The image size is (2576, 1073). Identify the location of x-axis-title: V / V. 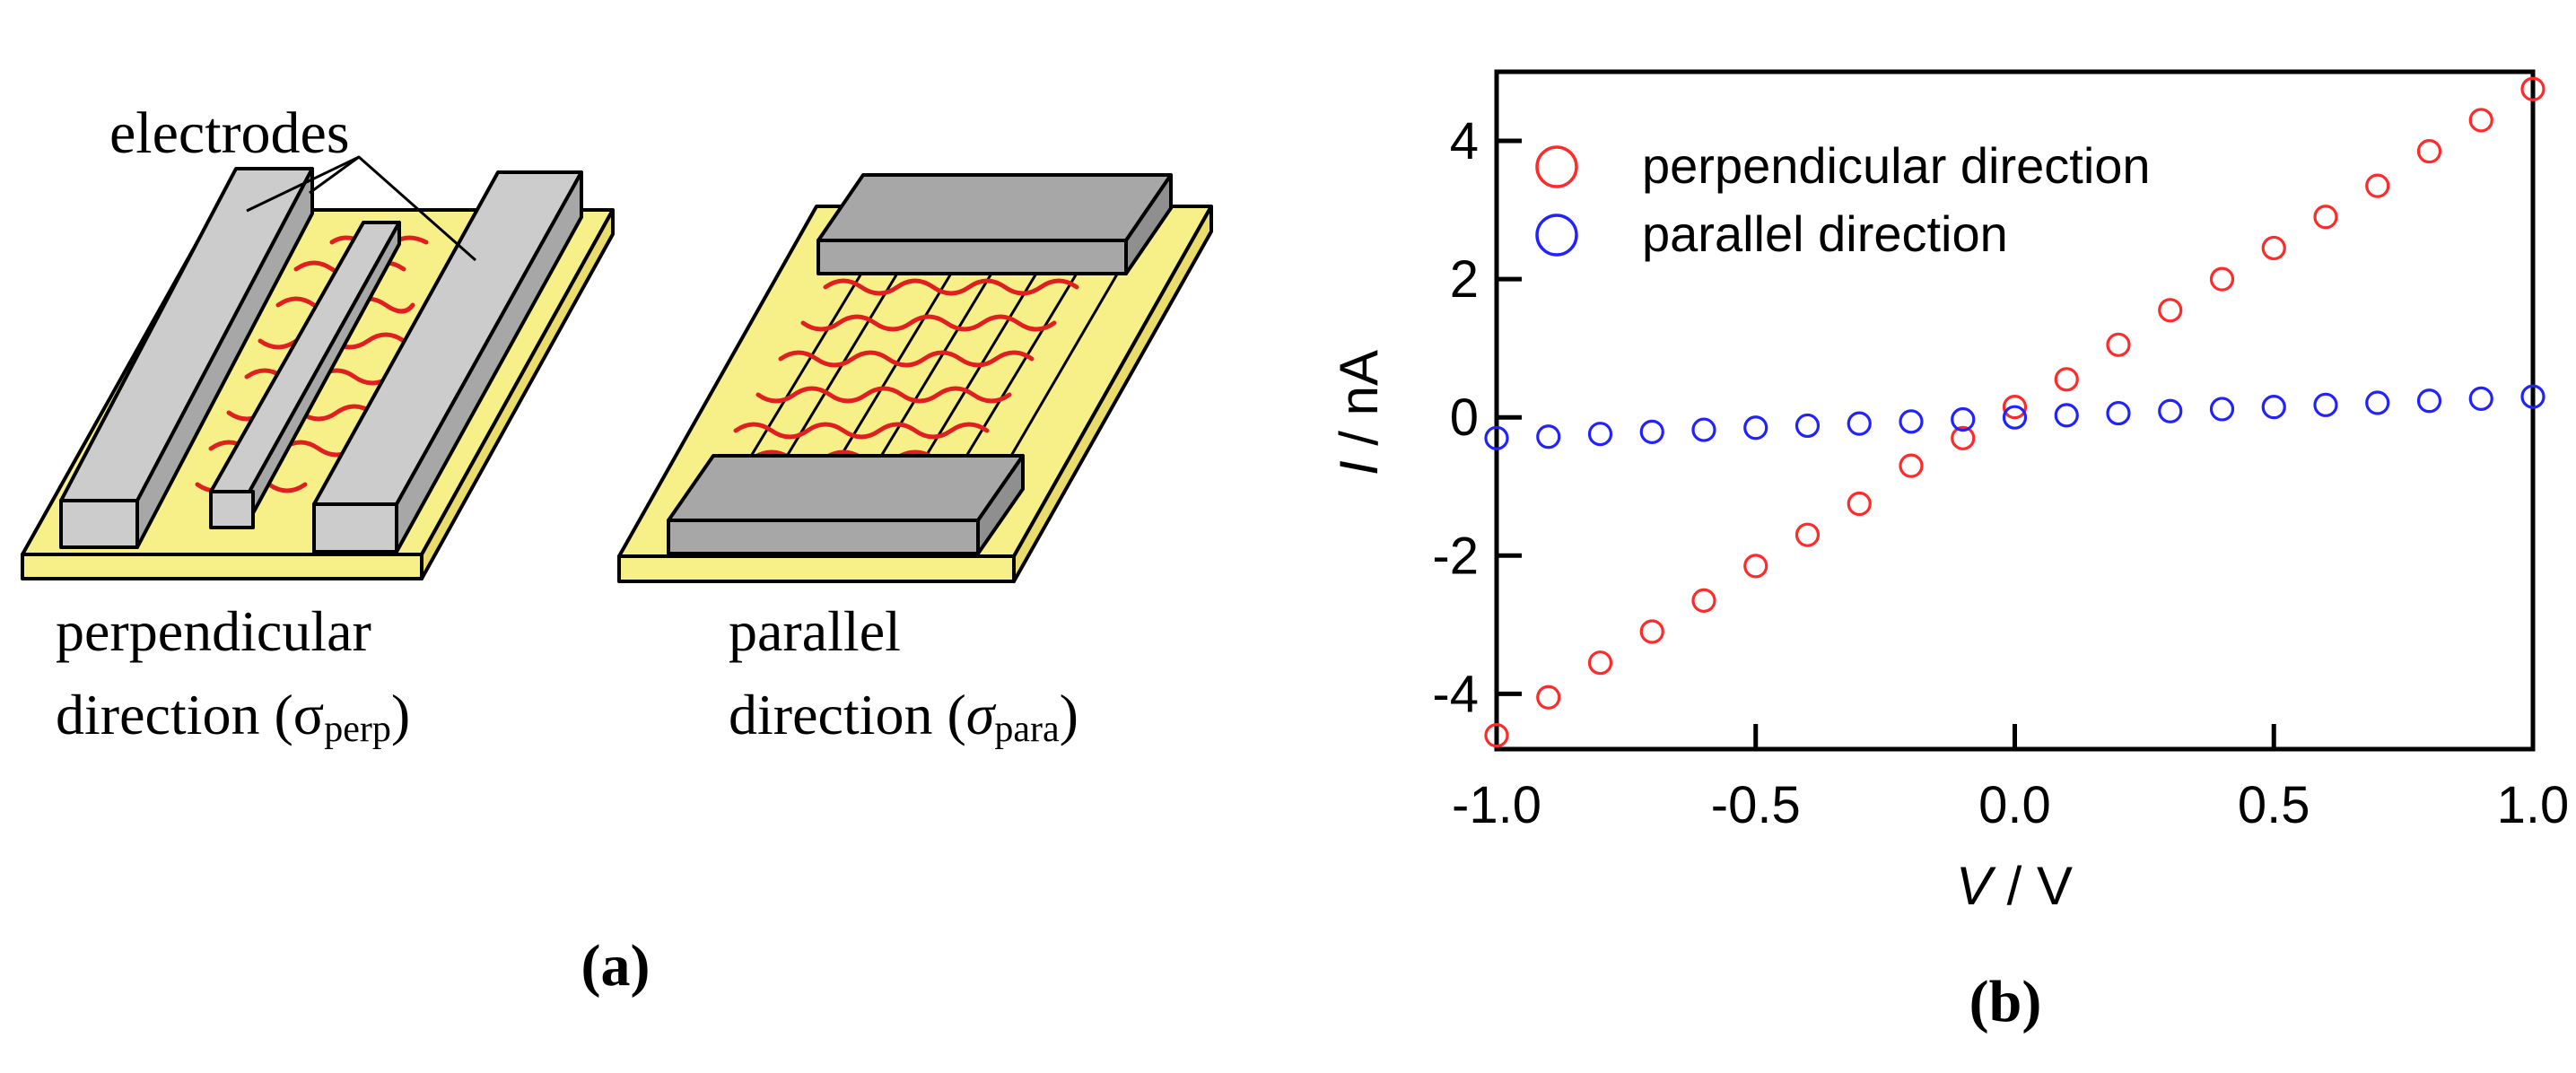
(2015, 886).